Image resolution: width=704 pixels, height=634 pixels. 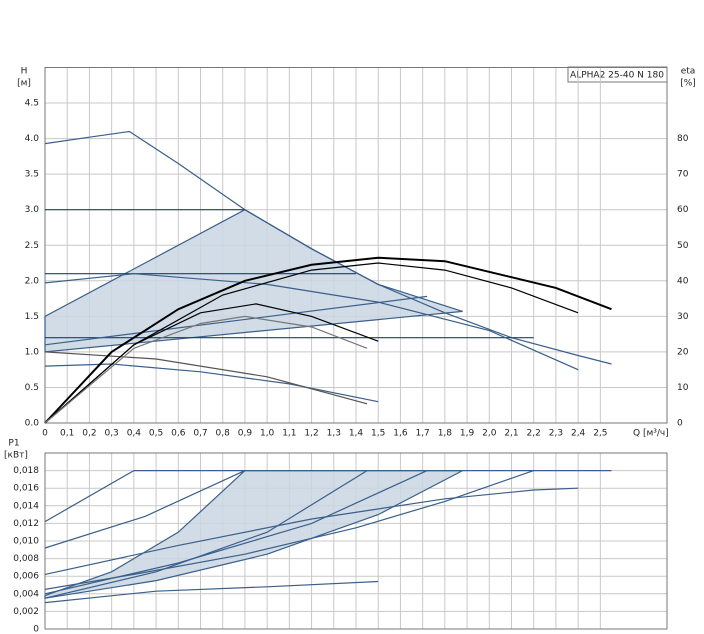 What do you see at coordinates (467, 434) in the screenshot?
I see `x-tick-label: 1,9` at bounding box center [467, 434].